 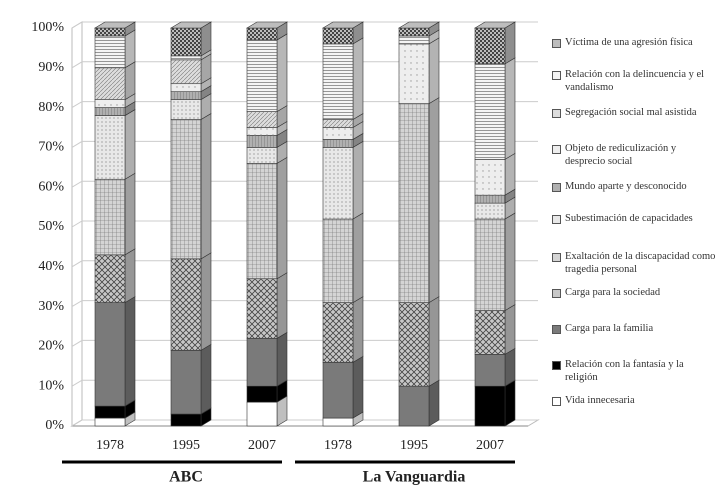 I want to click on y-tick-label: 90%, so click(x=51, y=67).